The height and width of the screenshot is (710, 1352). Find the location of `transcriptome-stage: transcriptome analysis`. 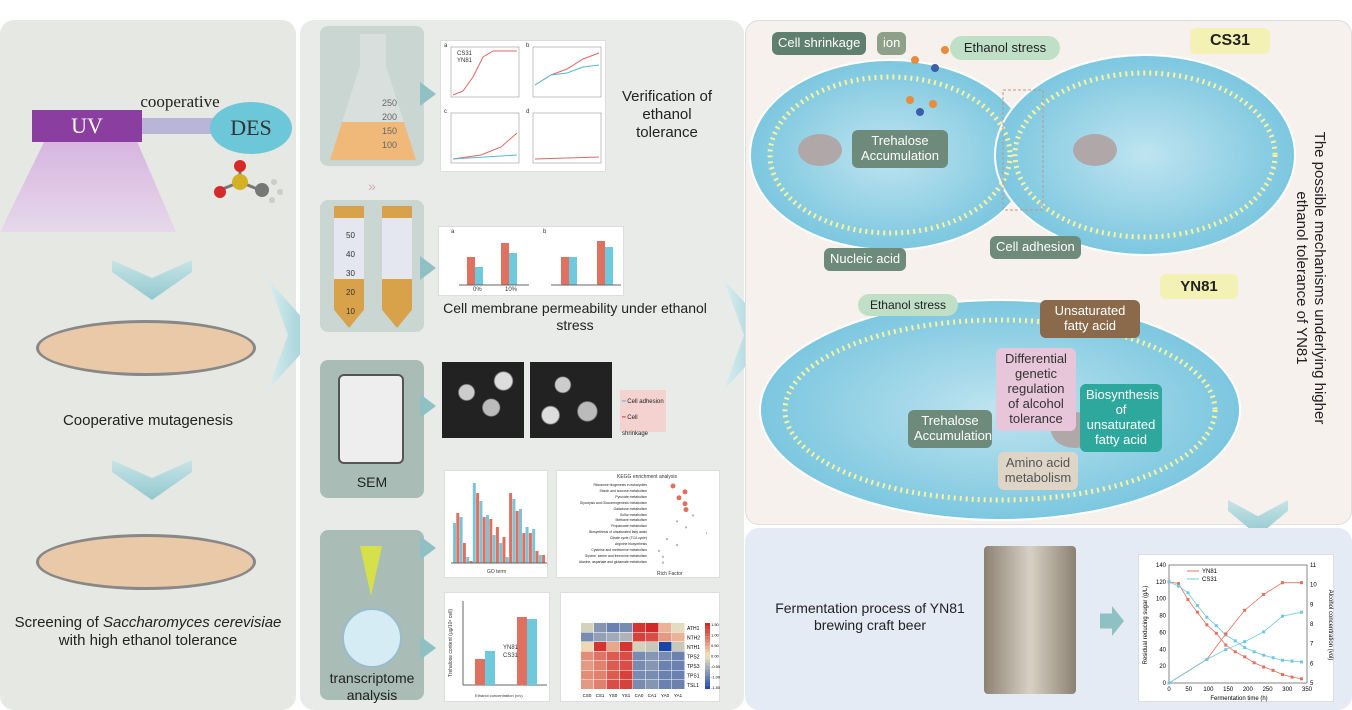

transcriptome-stage: transcriptome analysis is located at coordinates (372, 616).